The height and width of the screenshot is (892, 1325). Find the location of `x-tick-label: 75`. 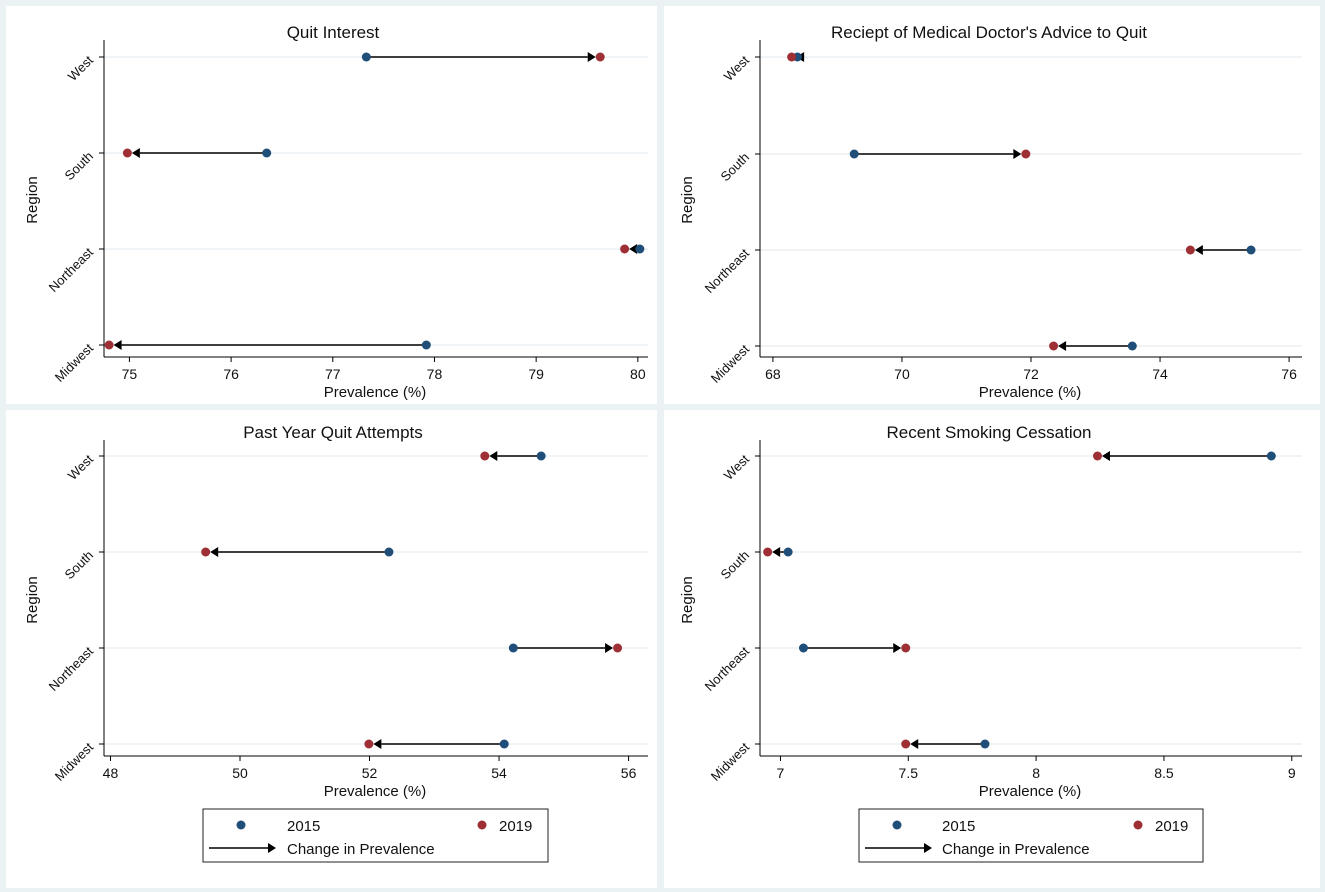

x-tick-label: 75 is located at coordinates (130, 374).